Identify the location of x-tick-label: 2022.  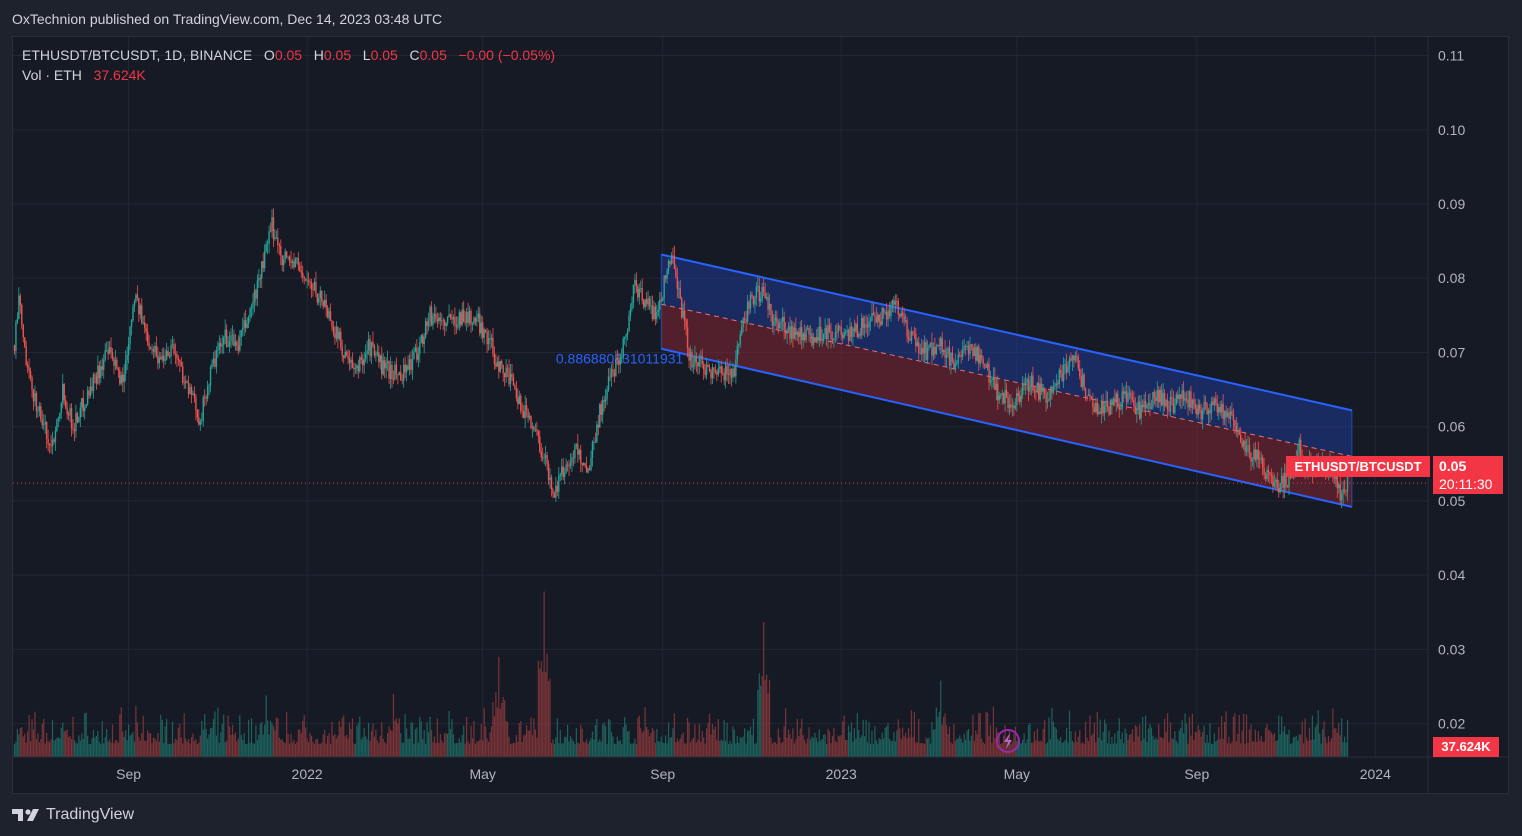
(307, 774).